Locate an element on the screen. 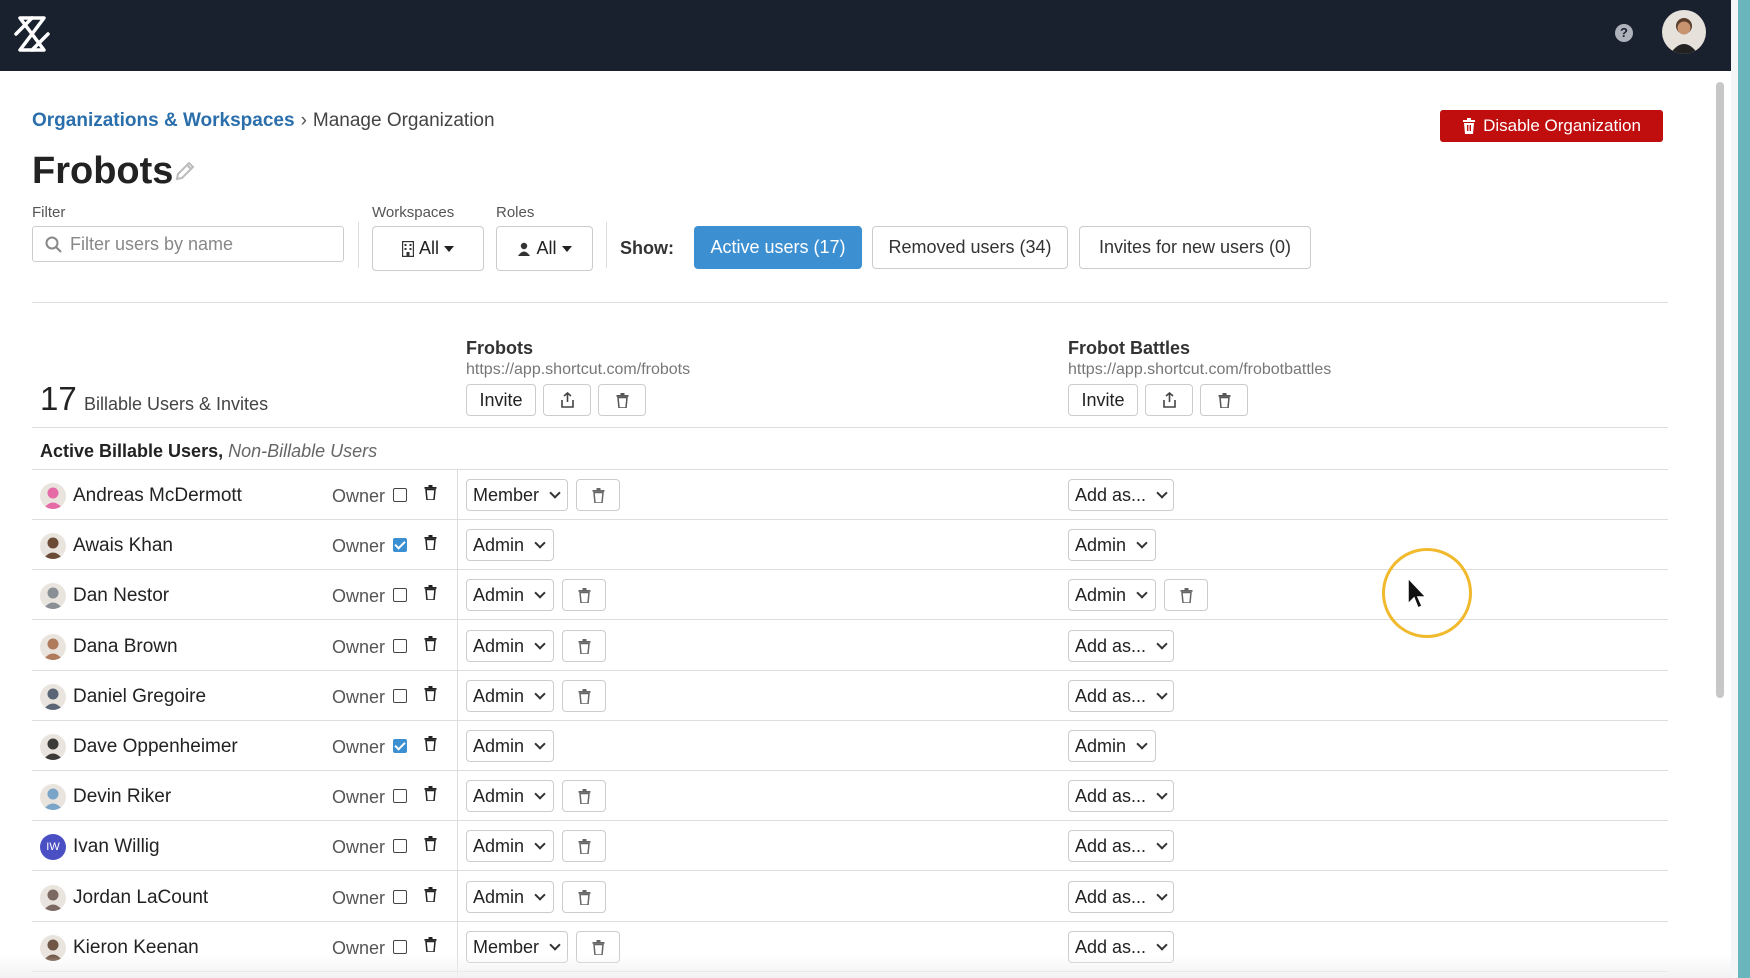 This screenshot has width=1750, height=978. share-icon is located at coordinates (1169, 400).